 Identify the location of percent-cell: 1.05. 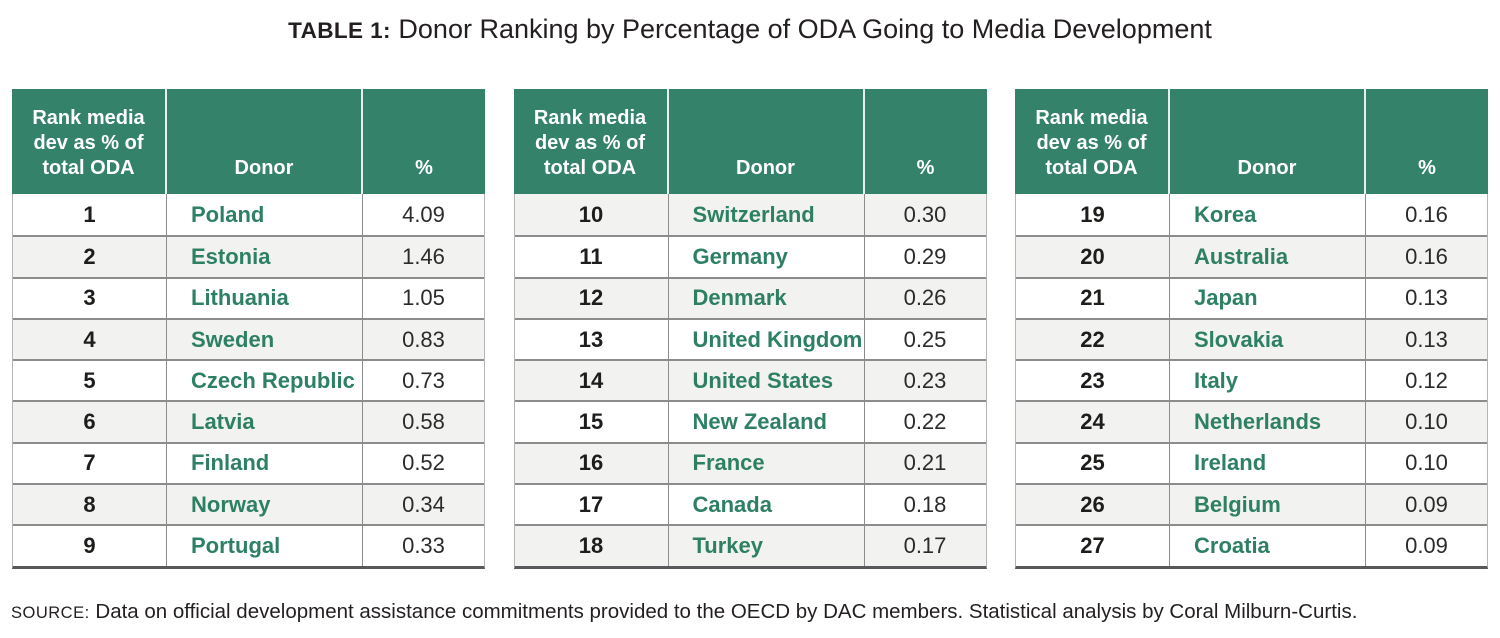
(423, 298).